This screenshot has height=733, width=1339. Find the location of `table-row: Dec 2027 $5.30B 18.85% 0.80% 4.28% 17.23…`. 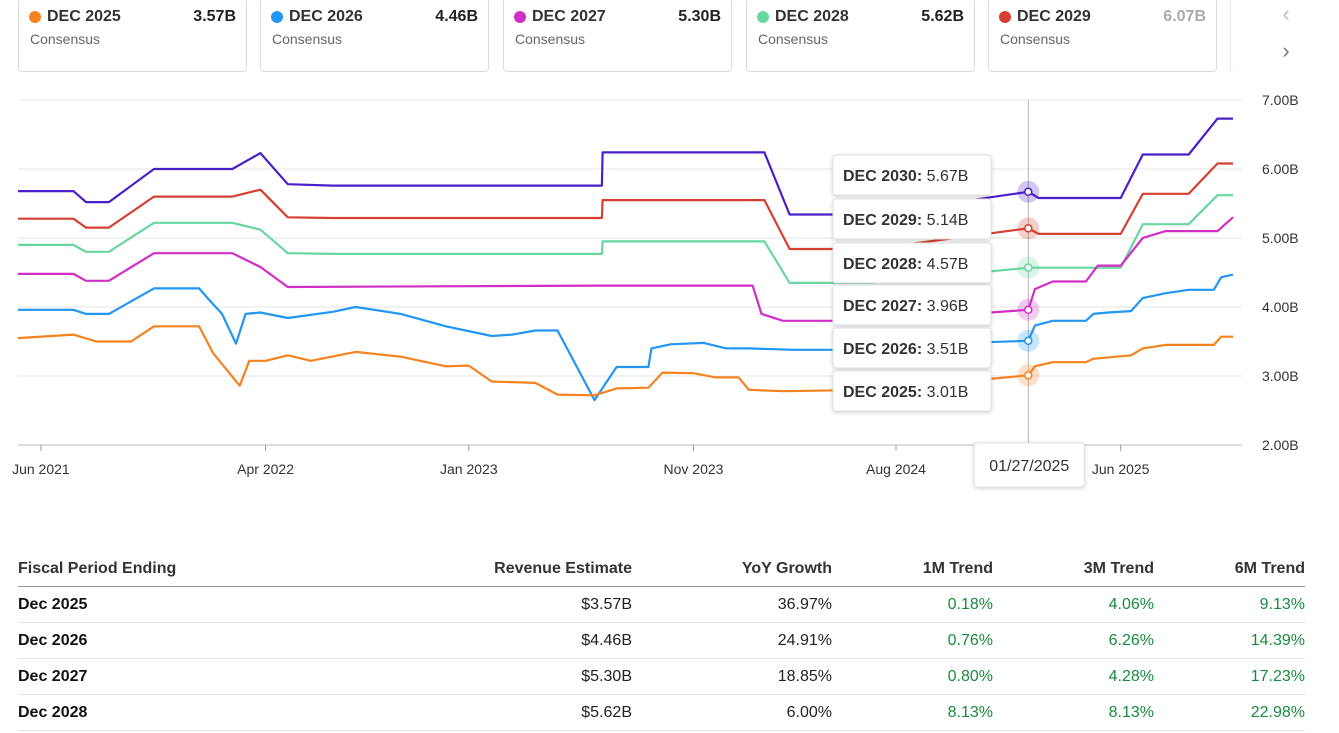

table-row: Dec 2027 $5.30B 18.85% 0.80% 4.28% 17.23… is located at coordinates (661, 676).